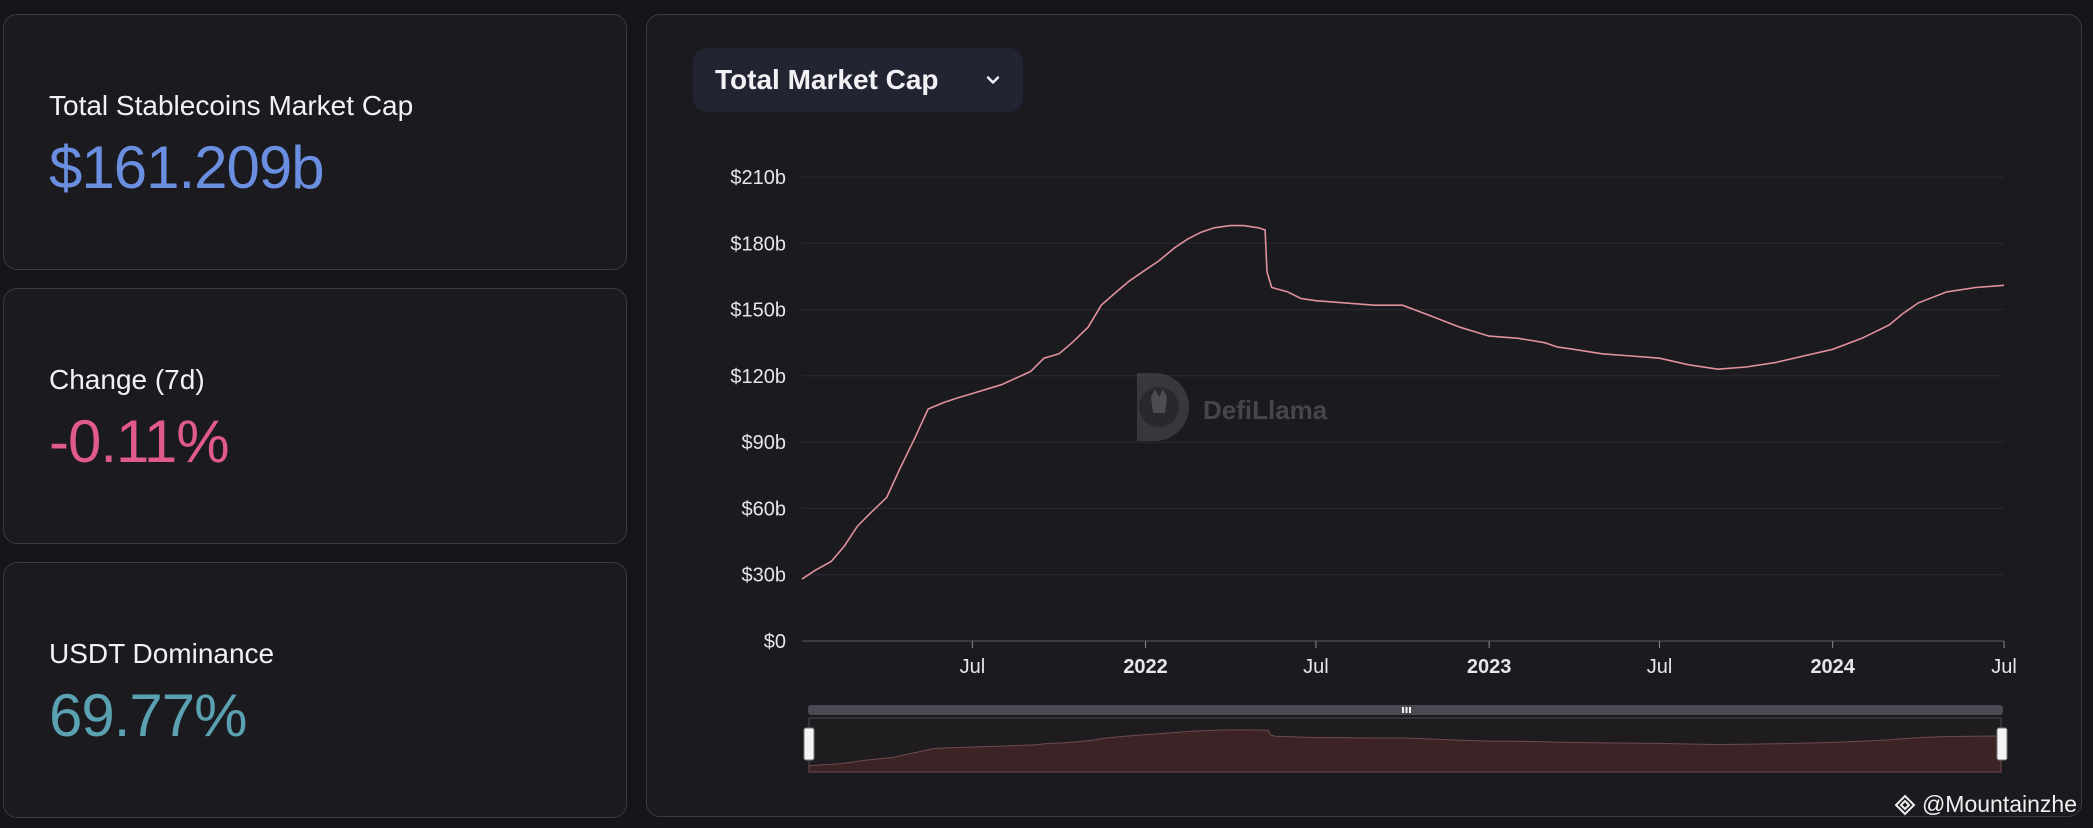 The width and height of the screenshot is (2093, 828). I want to click on y-tick-label: $60b, so click(764, 509).